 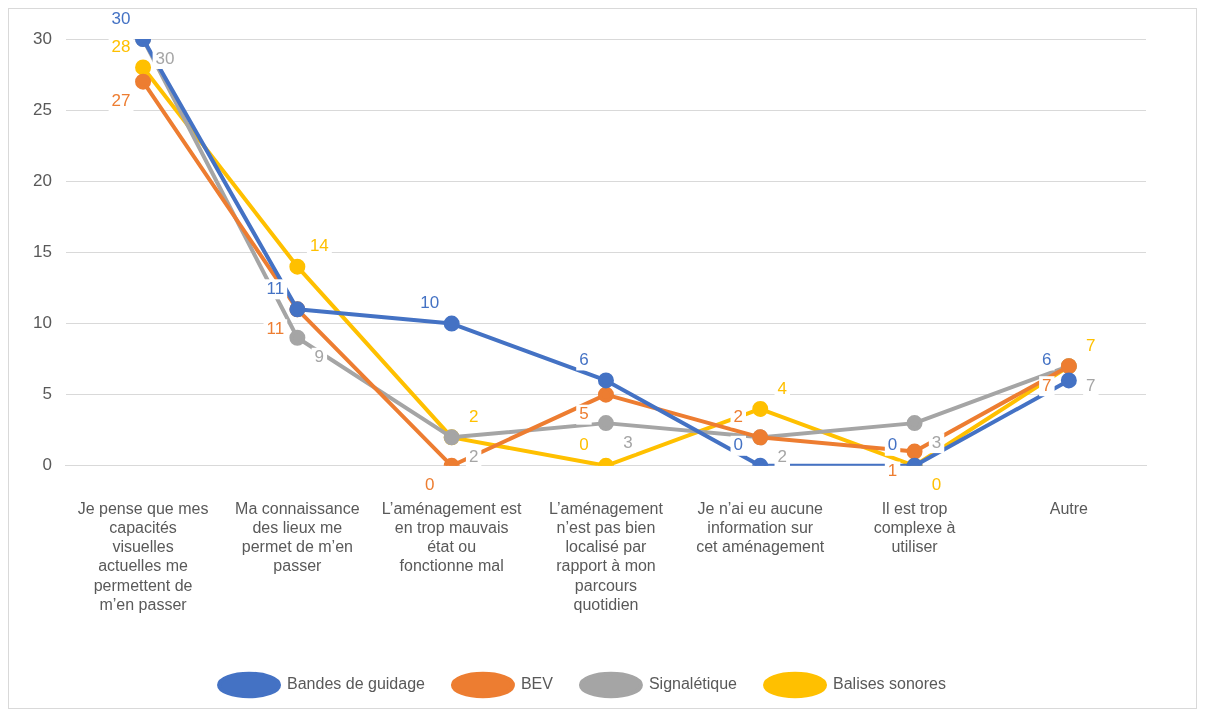 I want to click on data-label: 1, so click(x=892, y=471).